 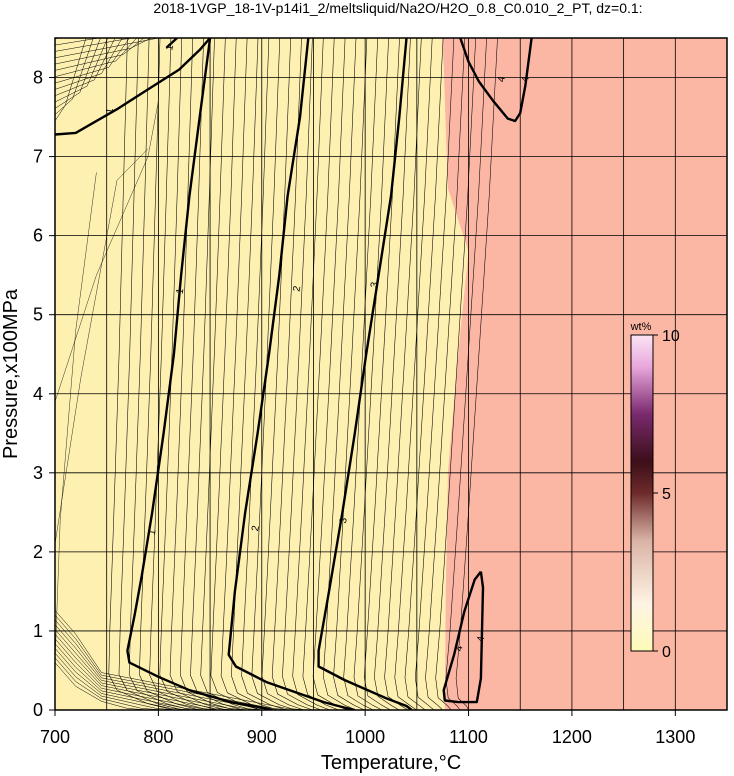 I want to click on y-tick-label: 0, so click(x=38, y=710).